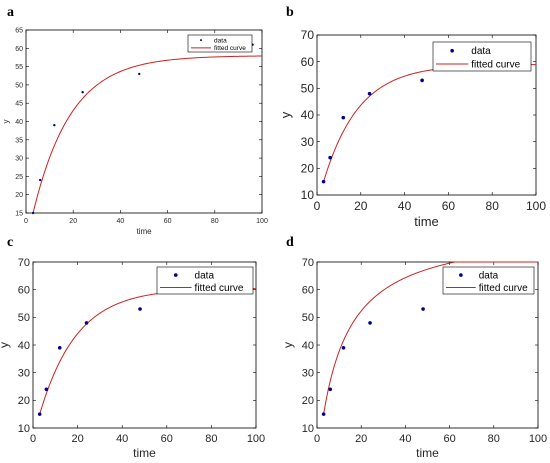 The image size is (550, 463). Describe the element at coordinates (19, 67) in the screenshot. I see `y-tick-label: 55` at that location.